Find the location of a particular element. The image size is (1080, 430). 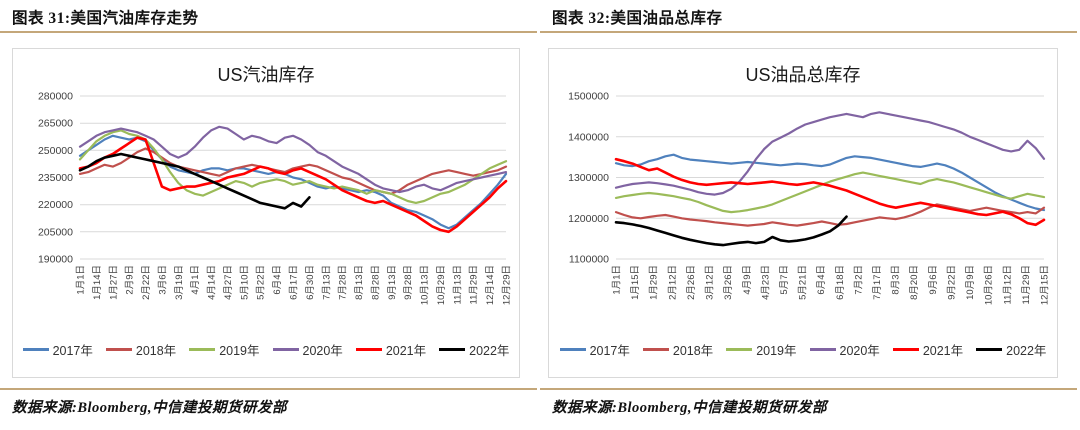

x-axis-tick: 1月15日 is located at coordinates (635, 282).